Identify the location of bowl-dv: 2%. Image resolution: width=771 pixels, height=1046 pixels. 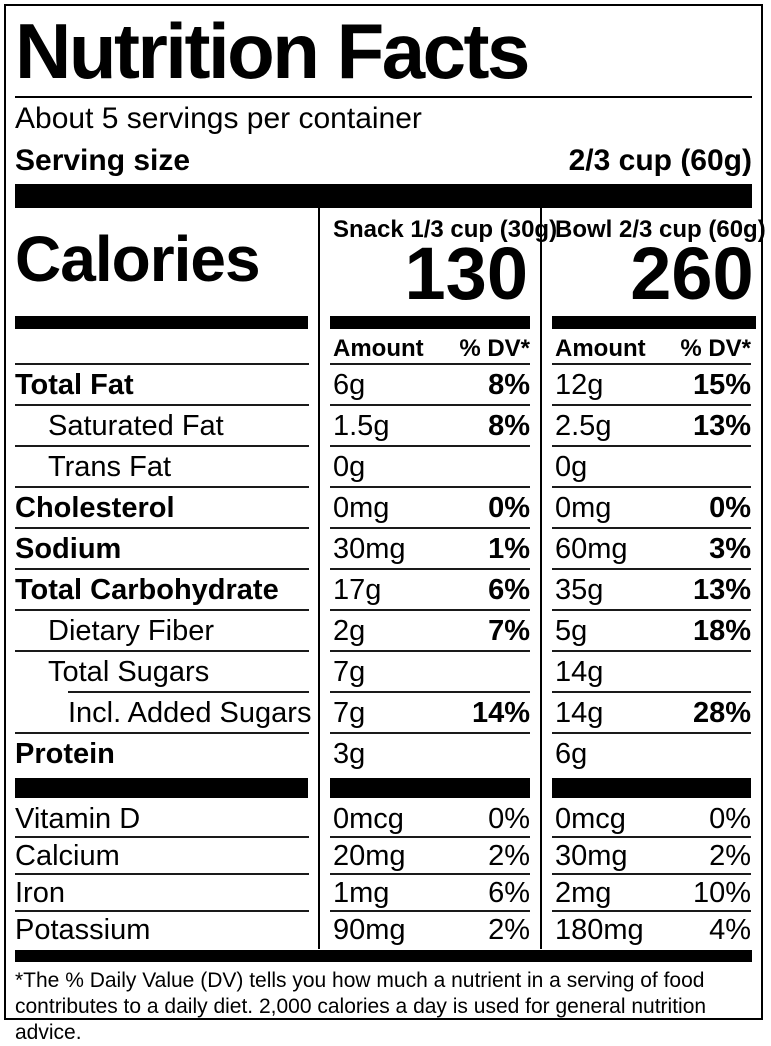
(730, 856).